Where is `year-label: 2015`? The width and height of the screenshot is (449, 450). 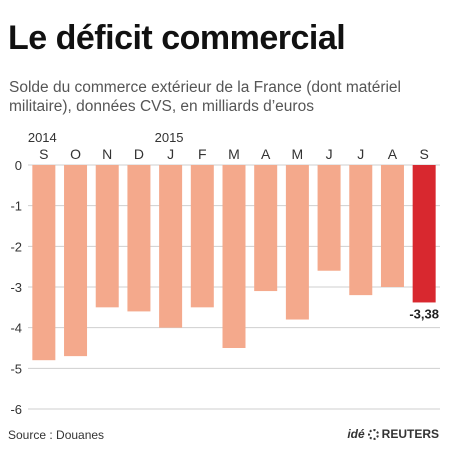 year-label: 2015 is located at coordinates (169, 137).